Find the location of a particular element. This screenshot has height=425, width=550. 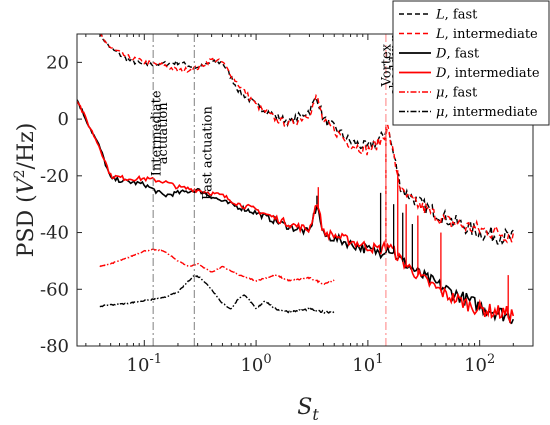

legend-label-1: L, intermediate is located at coordinates (486, 34).